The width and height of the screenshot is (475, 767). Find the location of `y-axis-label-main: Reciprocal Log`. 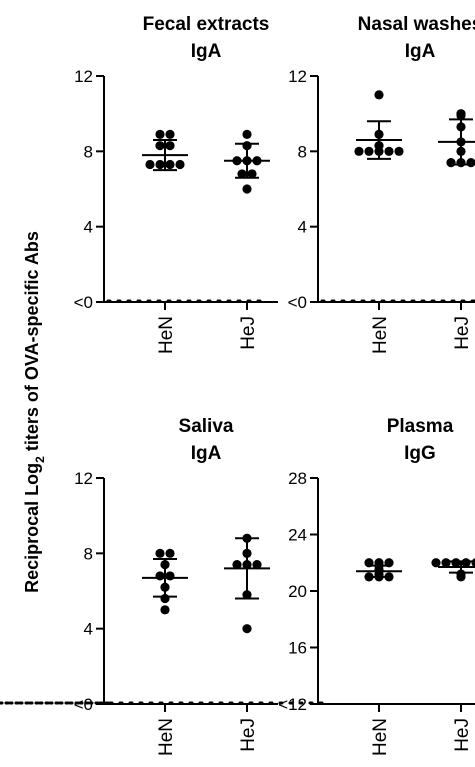

y-axis-label-main: Reciprocal Log is located at coordinates (32, 528).